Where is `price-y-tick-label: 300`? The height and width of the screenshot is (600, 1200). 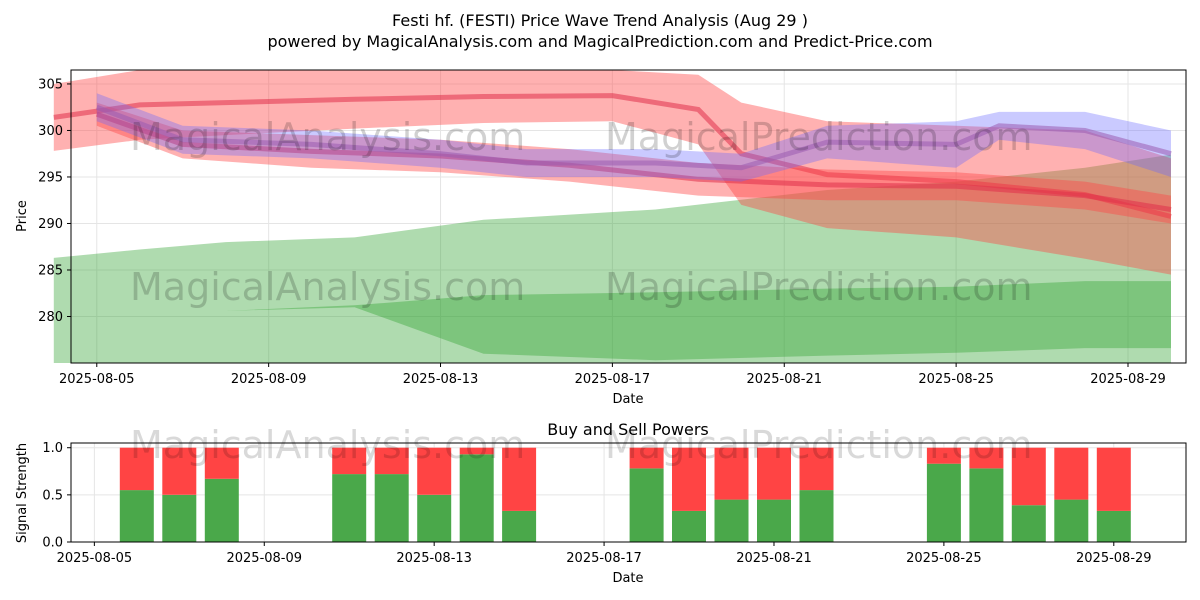 price-y-tick-label: 300 is located at coordinates (50, 131).